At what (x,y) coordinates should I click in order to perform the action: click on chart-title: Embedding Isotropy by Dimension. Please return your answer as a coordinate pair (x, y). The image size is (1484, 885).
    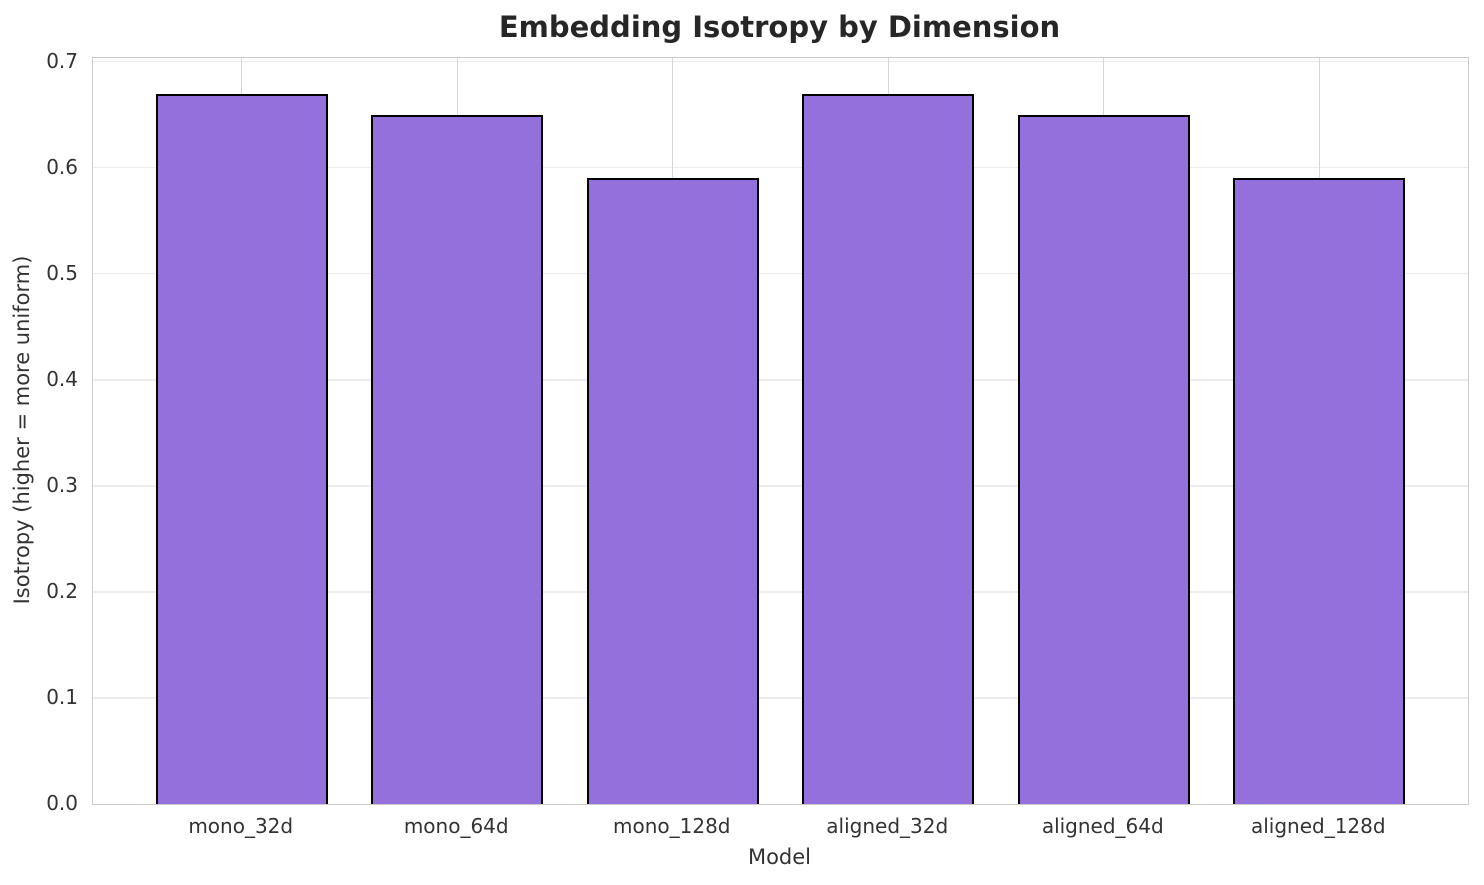
    Looking at the image, I should click on (779, 27).